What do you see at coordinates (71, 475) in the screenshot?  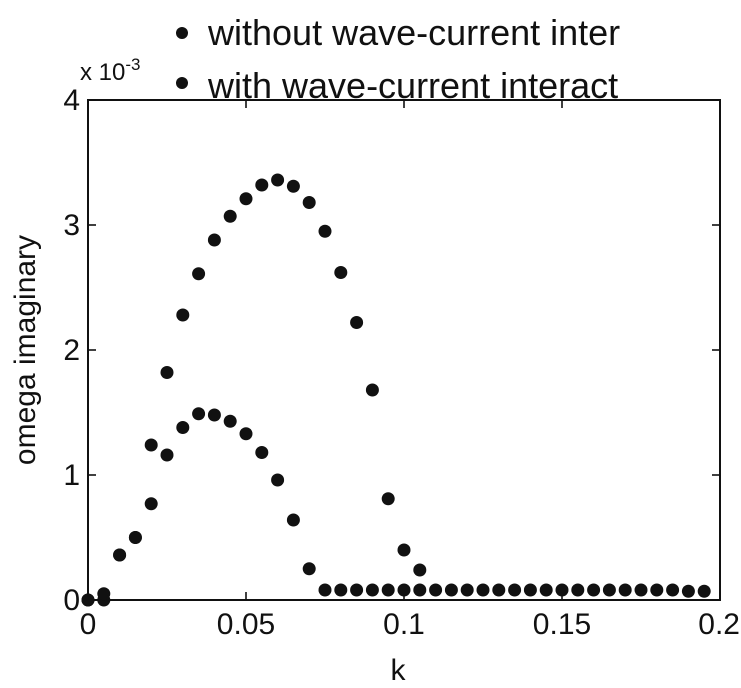 I see `y-tick-label: 1` at bounding box center [71, 475].